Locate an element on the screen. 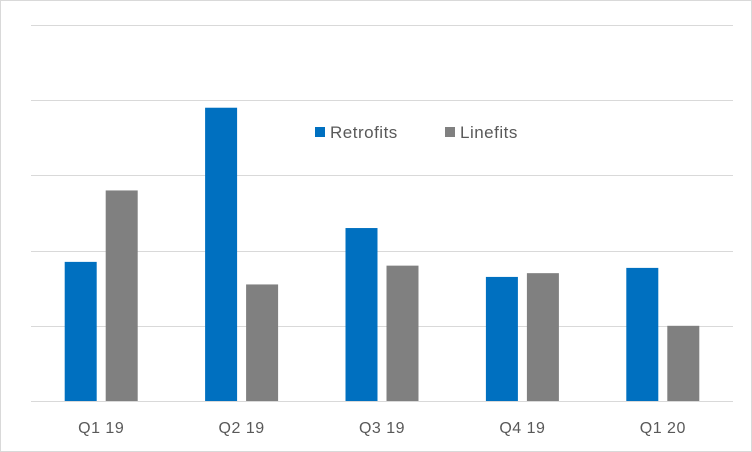 The image size is (752, 452). x-tick-label: Q1 19 is located at coordinates (101, 428).